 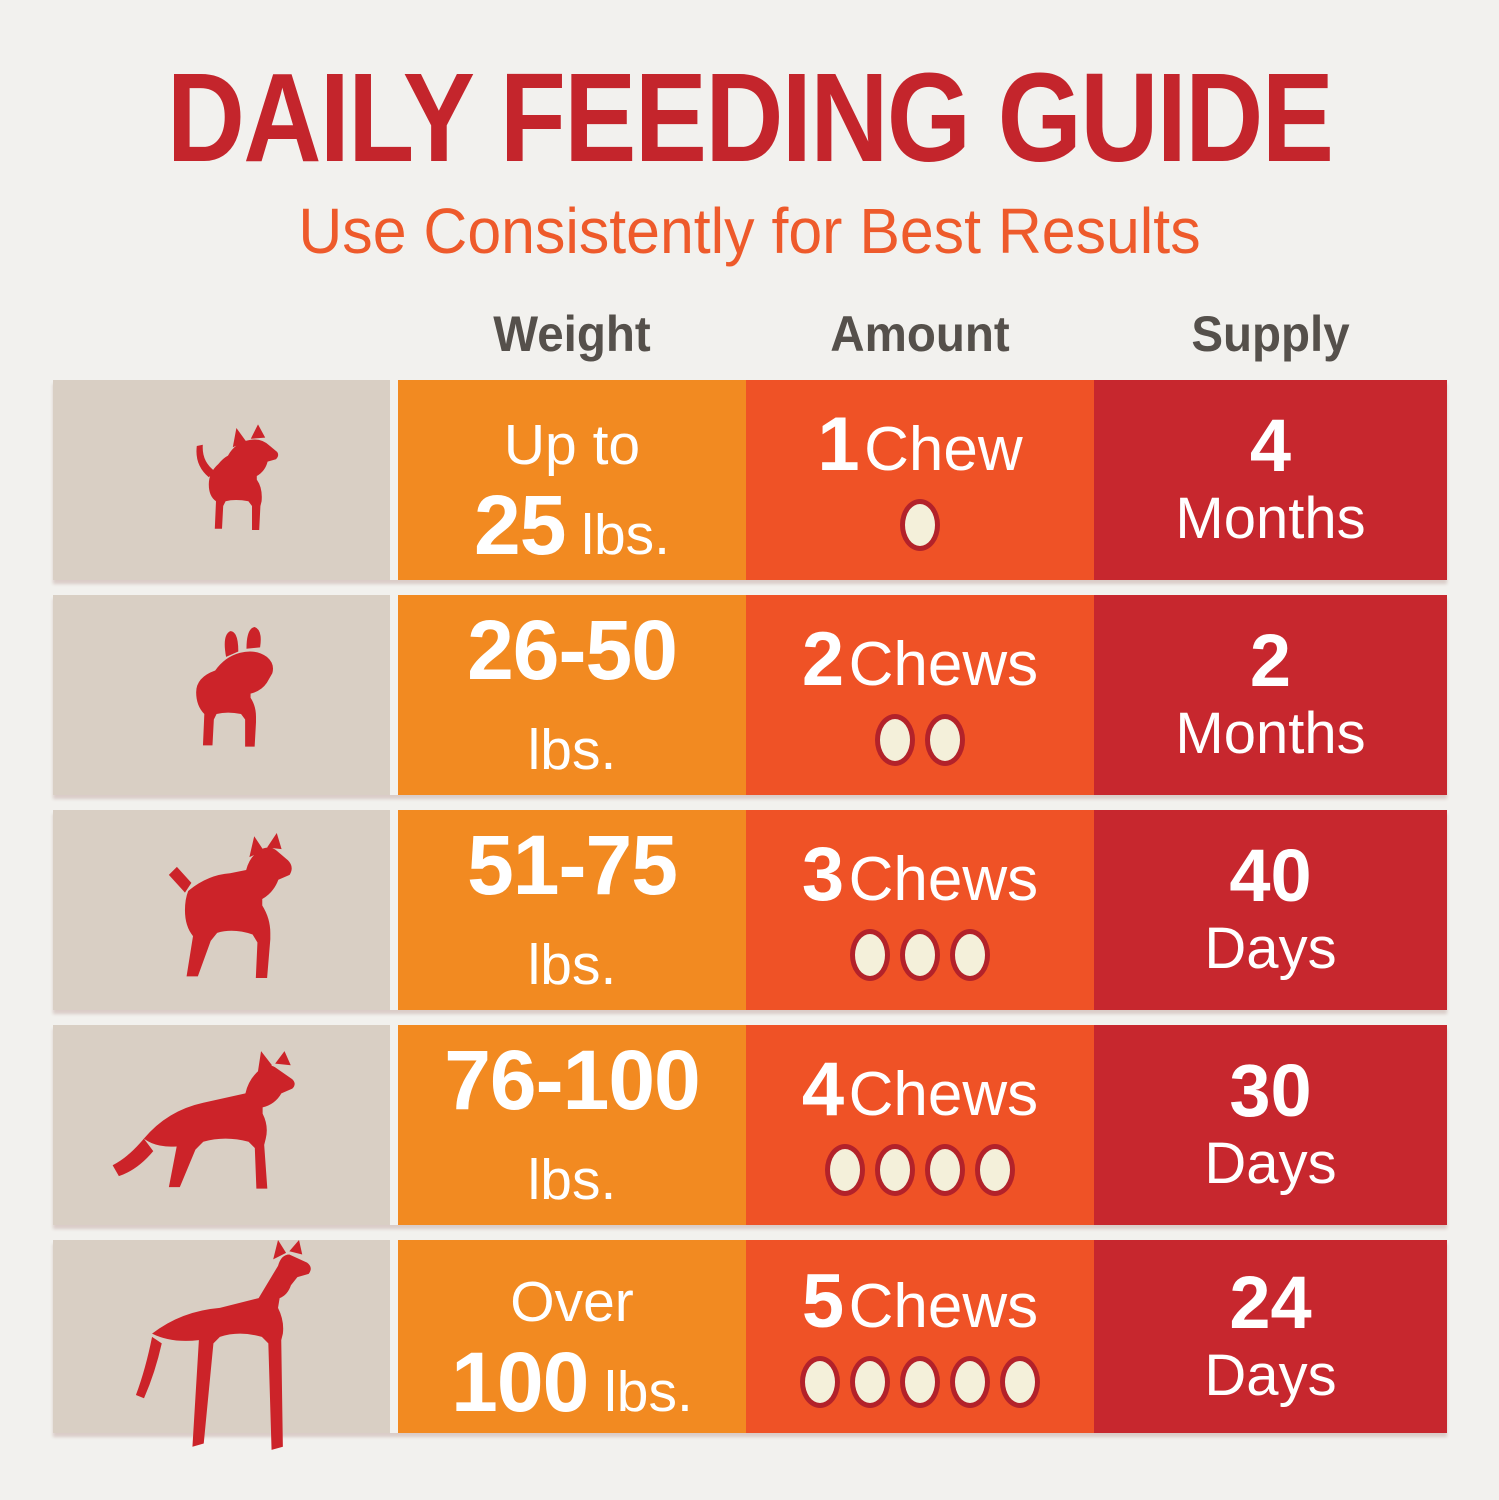 I want to click on column-header-supply: Supply, so click(x=1270, y=334).